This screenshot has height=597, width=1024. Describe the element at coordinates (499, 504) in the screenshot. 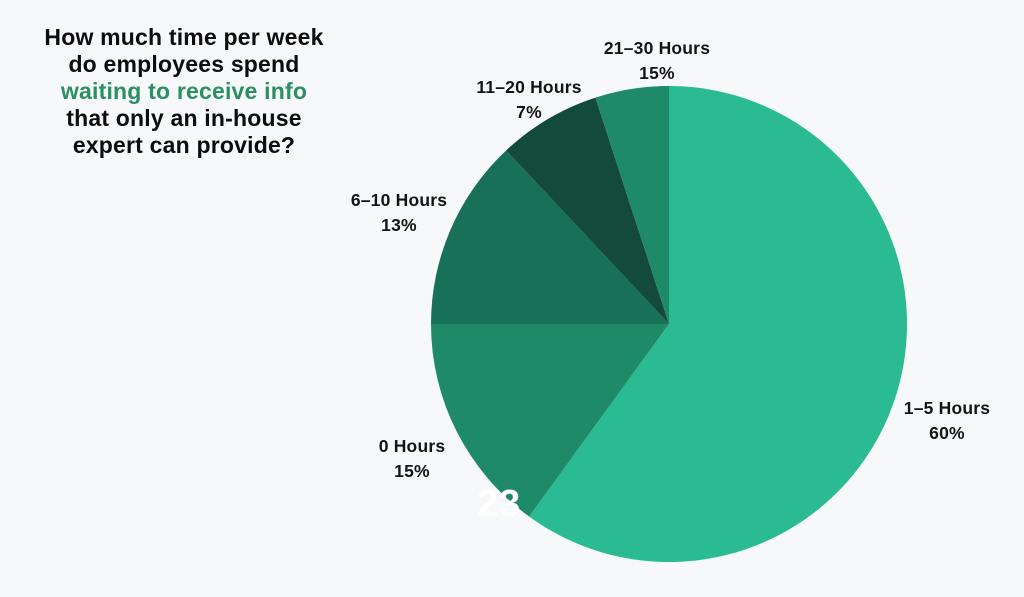

I see `watermark-text: 23` at that location.